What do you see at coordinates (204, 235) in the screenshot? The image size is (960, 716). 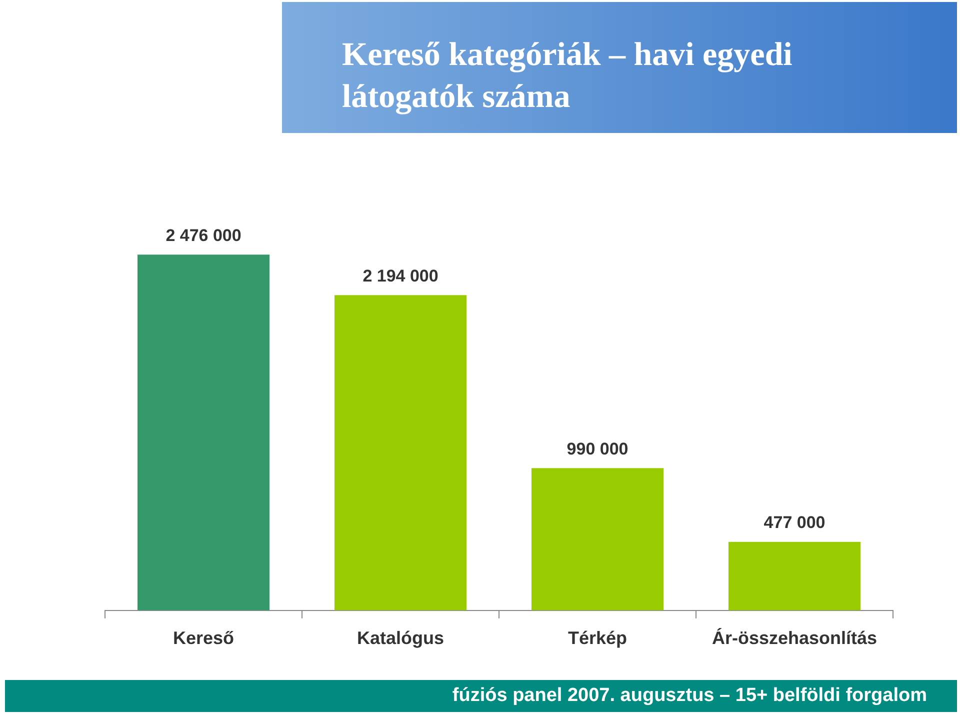 I see `data-label: 2 476 000` at bounding box center [204, 235].